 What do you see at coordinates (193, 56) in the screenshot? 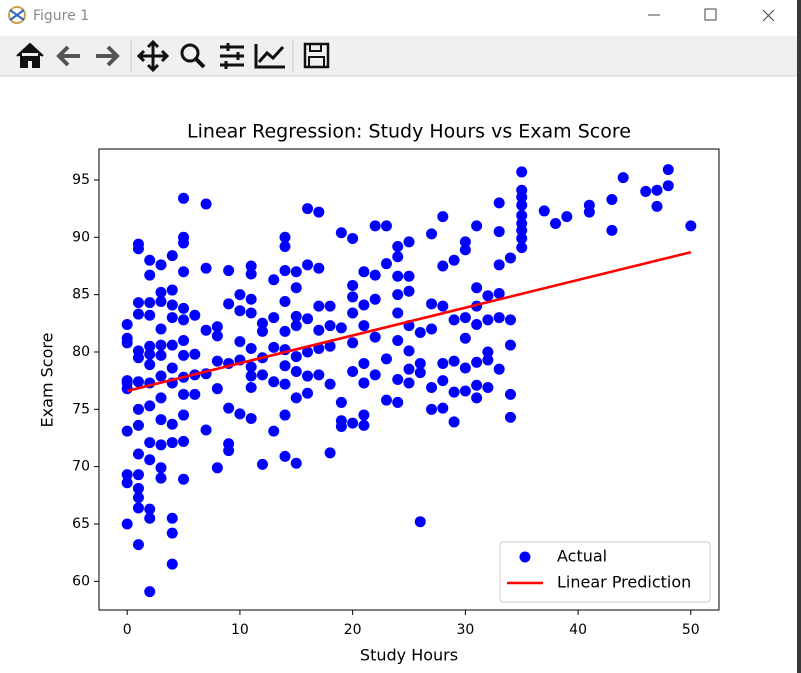
I see `zoom-button` at bounding box center [193, 56].